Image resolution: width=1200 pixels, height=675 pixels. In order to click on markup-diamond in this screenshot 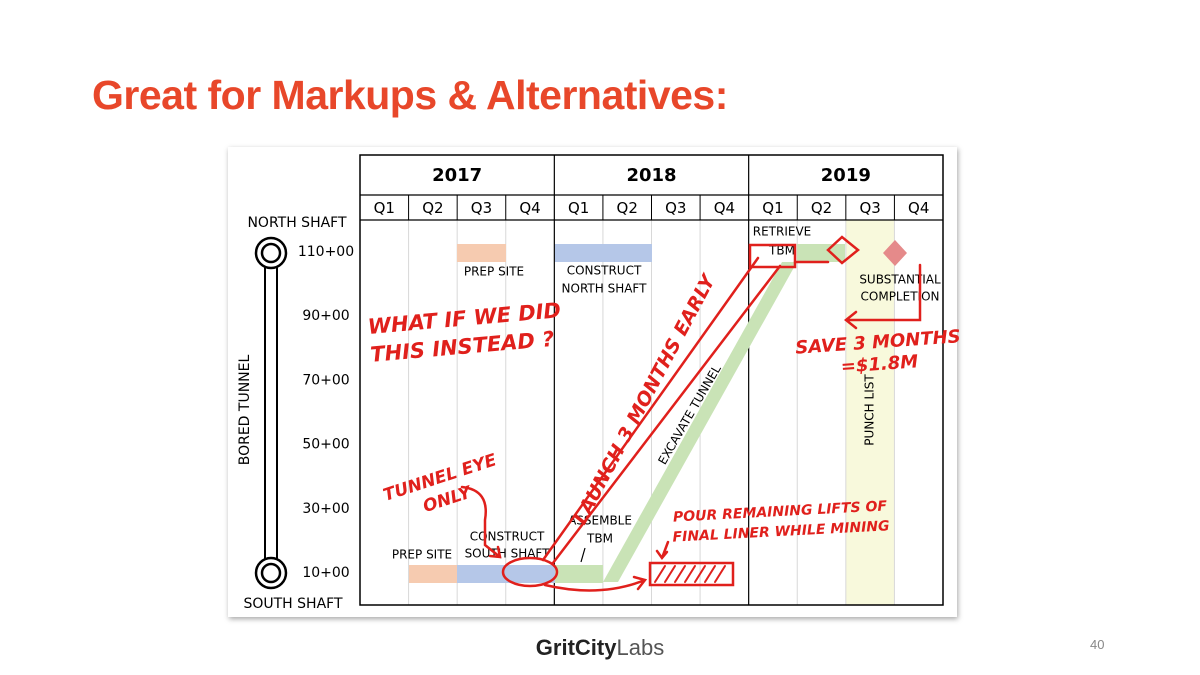, I will do `click(843, 250)`.